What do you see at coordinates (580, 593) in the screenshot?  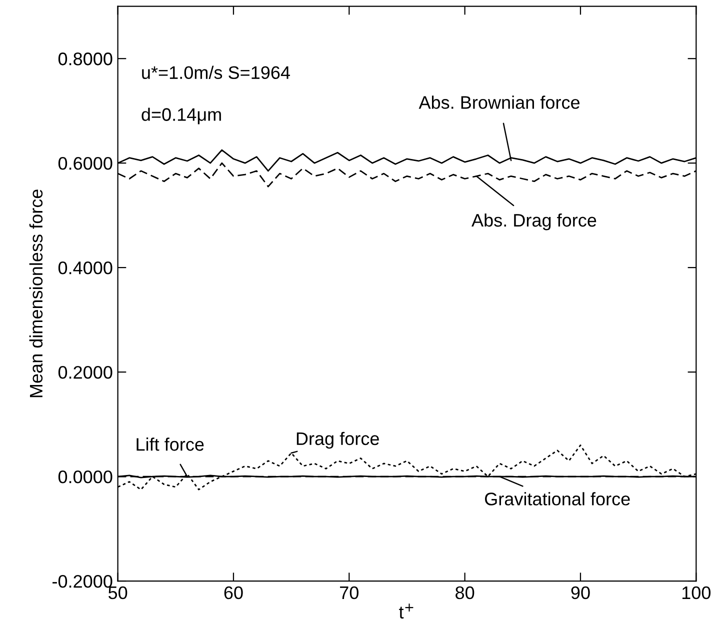 I see `x-tick-label: 90` at bounding box center [580, 593].